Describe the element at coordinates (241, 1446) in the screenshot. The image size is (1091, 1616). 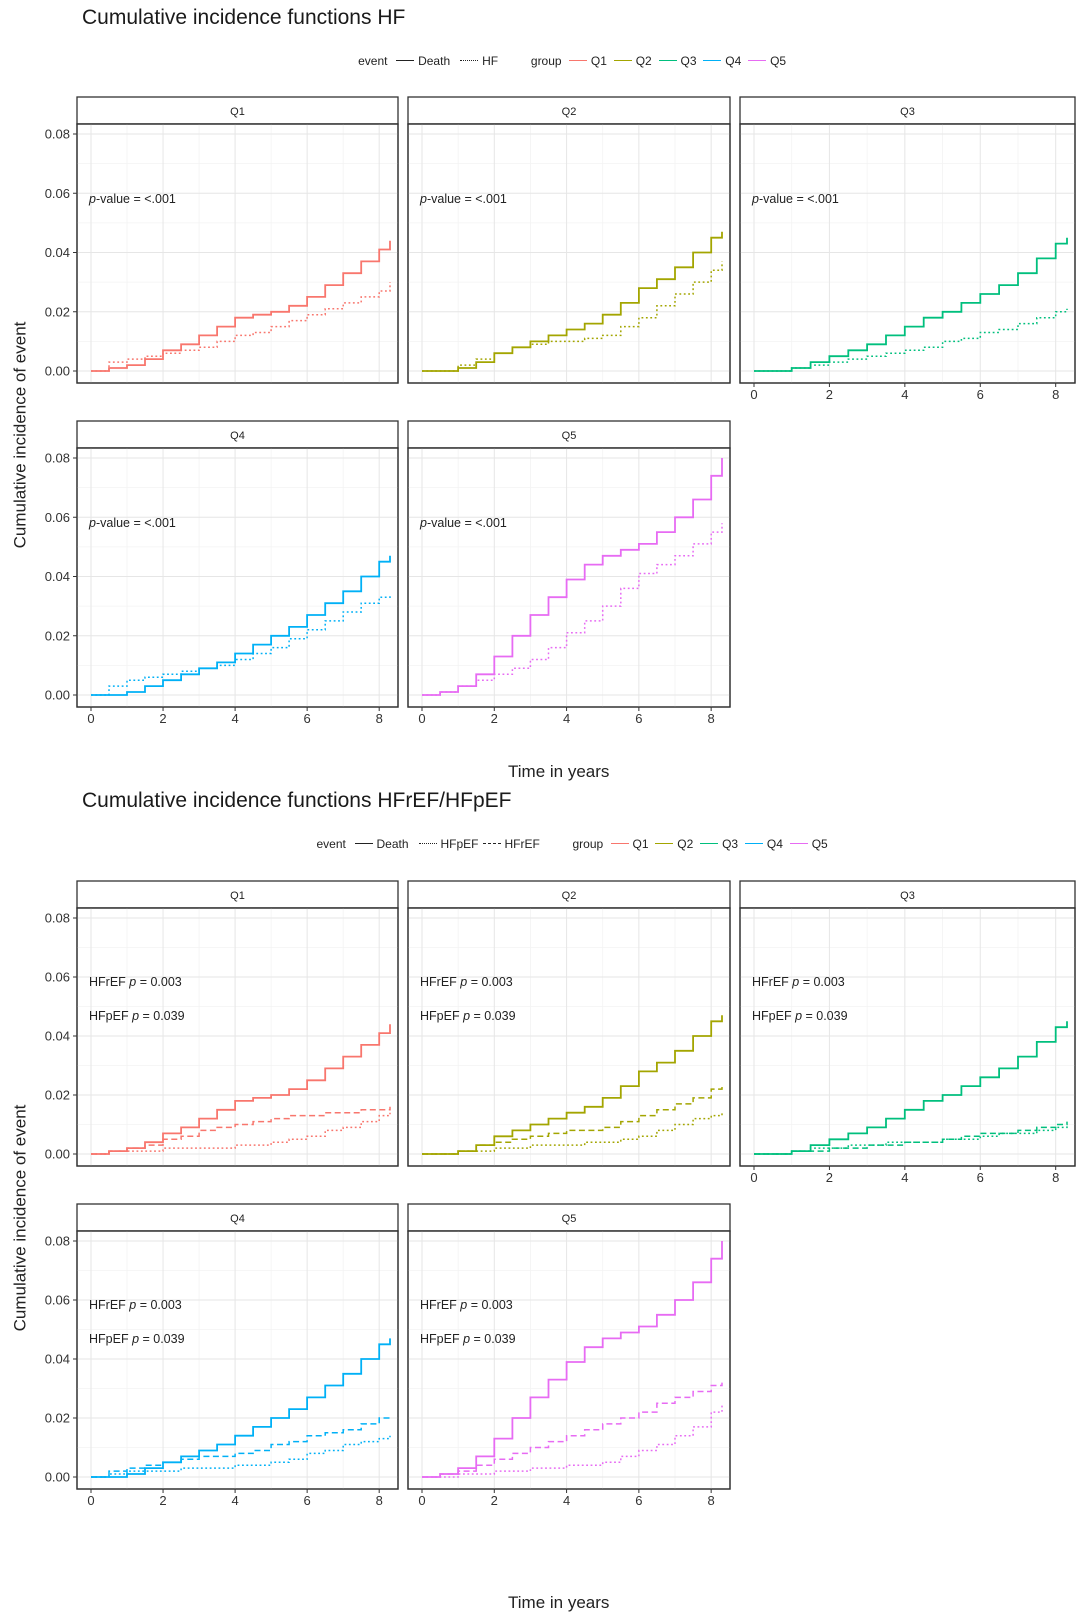
I see `series-line-q4-hfref` at that location.